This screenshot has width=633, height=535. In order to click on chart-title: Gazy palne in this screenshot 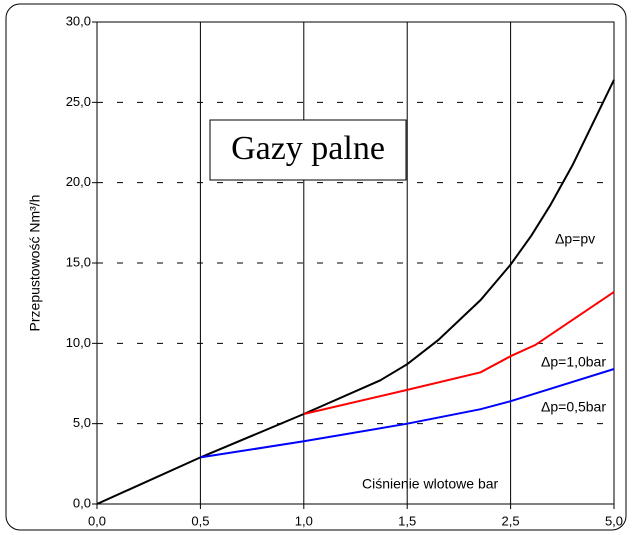, I will do `click(308, 148)`.